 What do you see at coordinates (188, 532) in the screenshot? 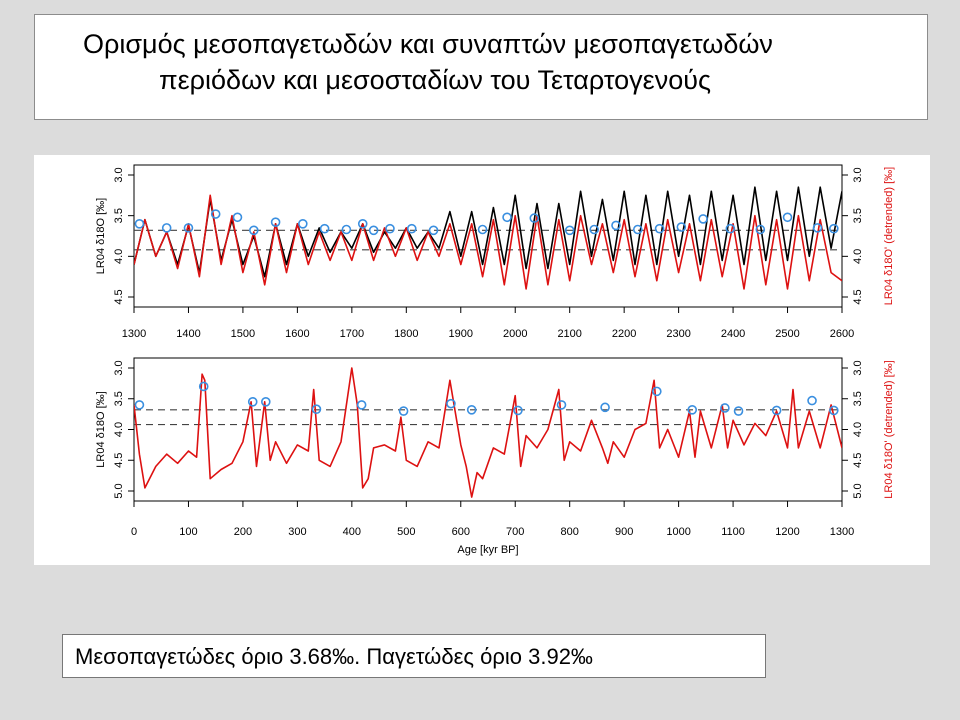
I see `bottom-x-tick-label: 100` at bounding box center [188, 532].